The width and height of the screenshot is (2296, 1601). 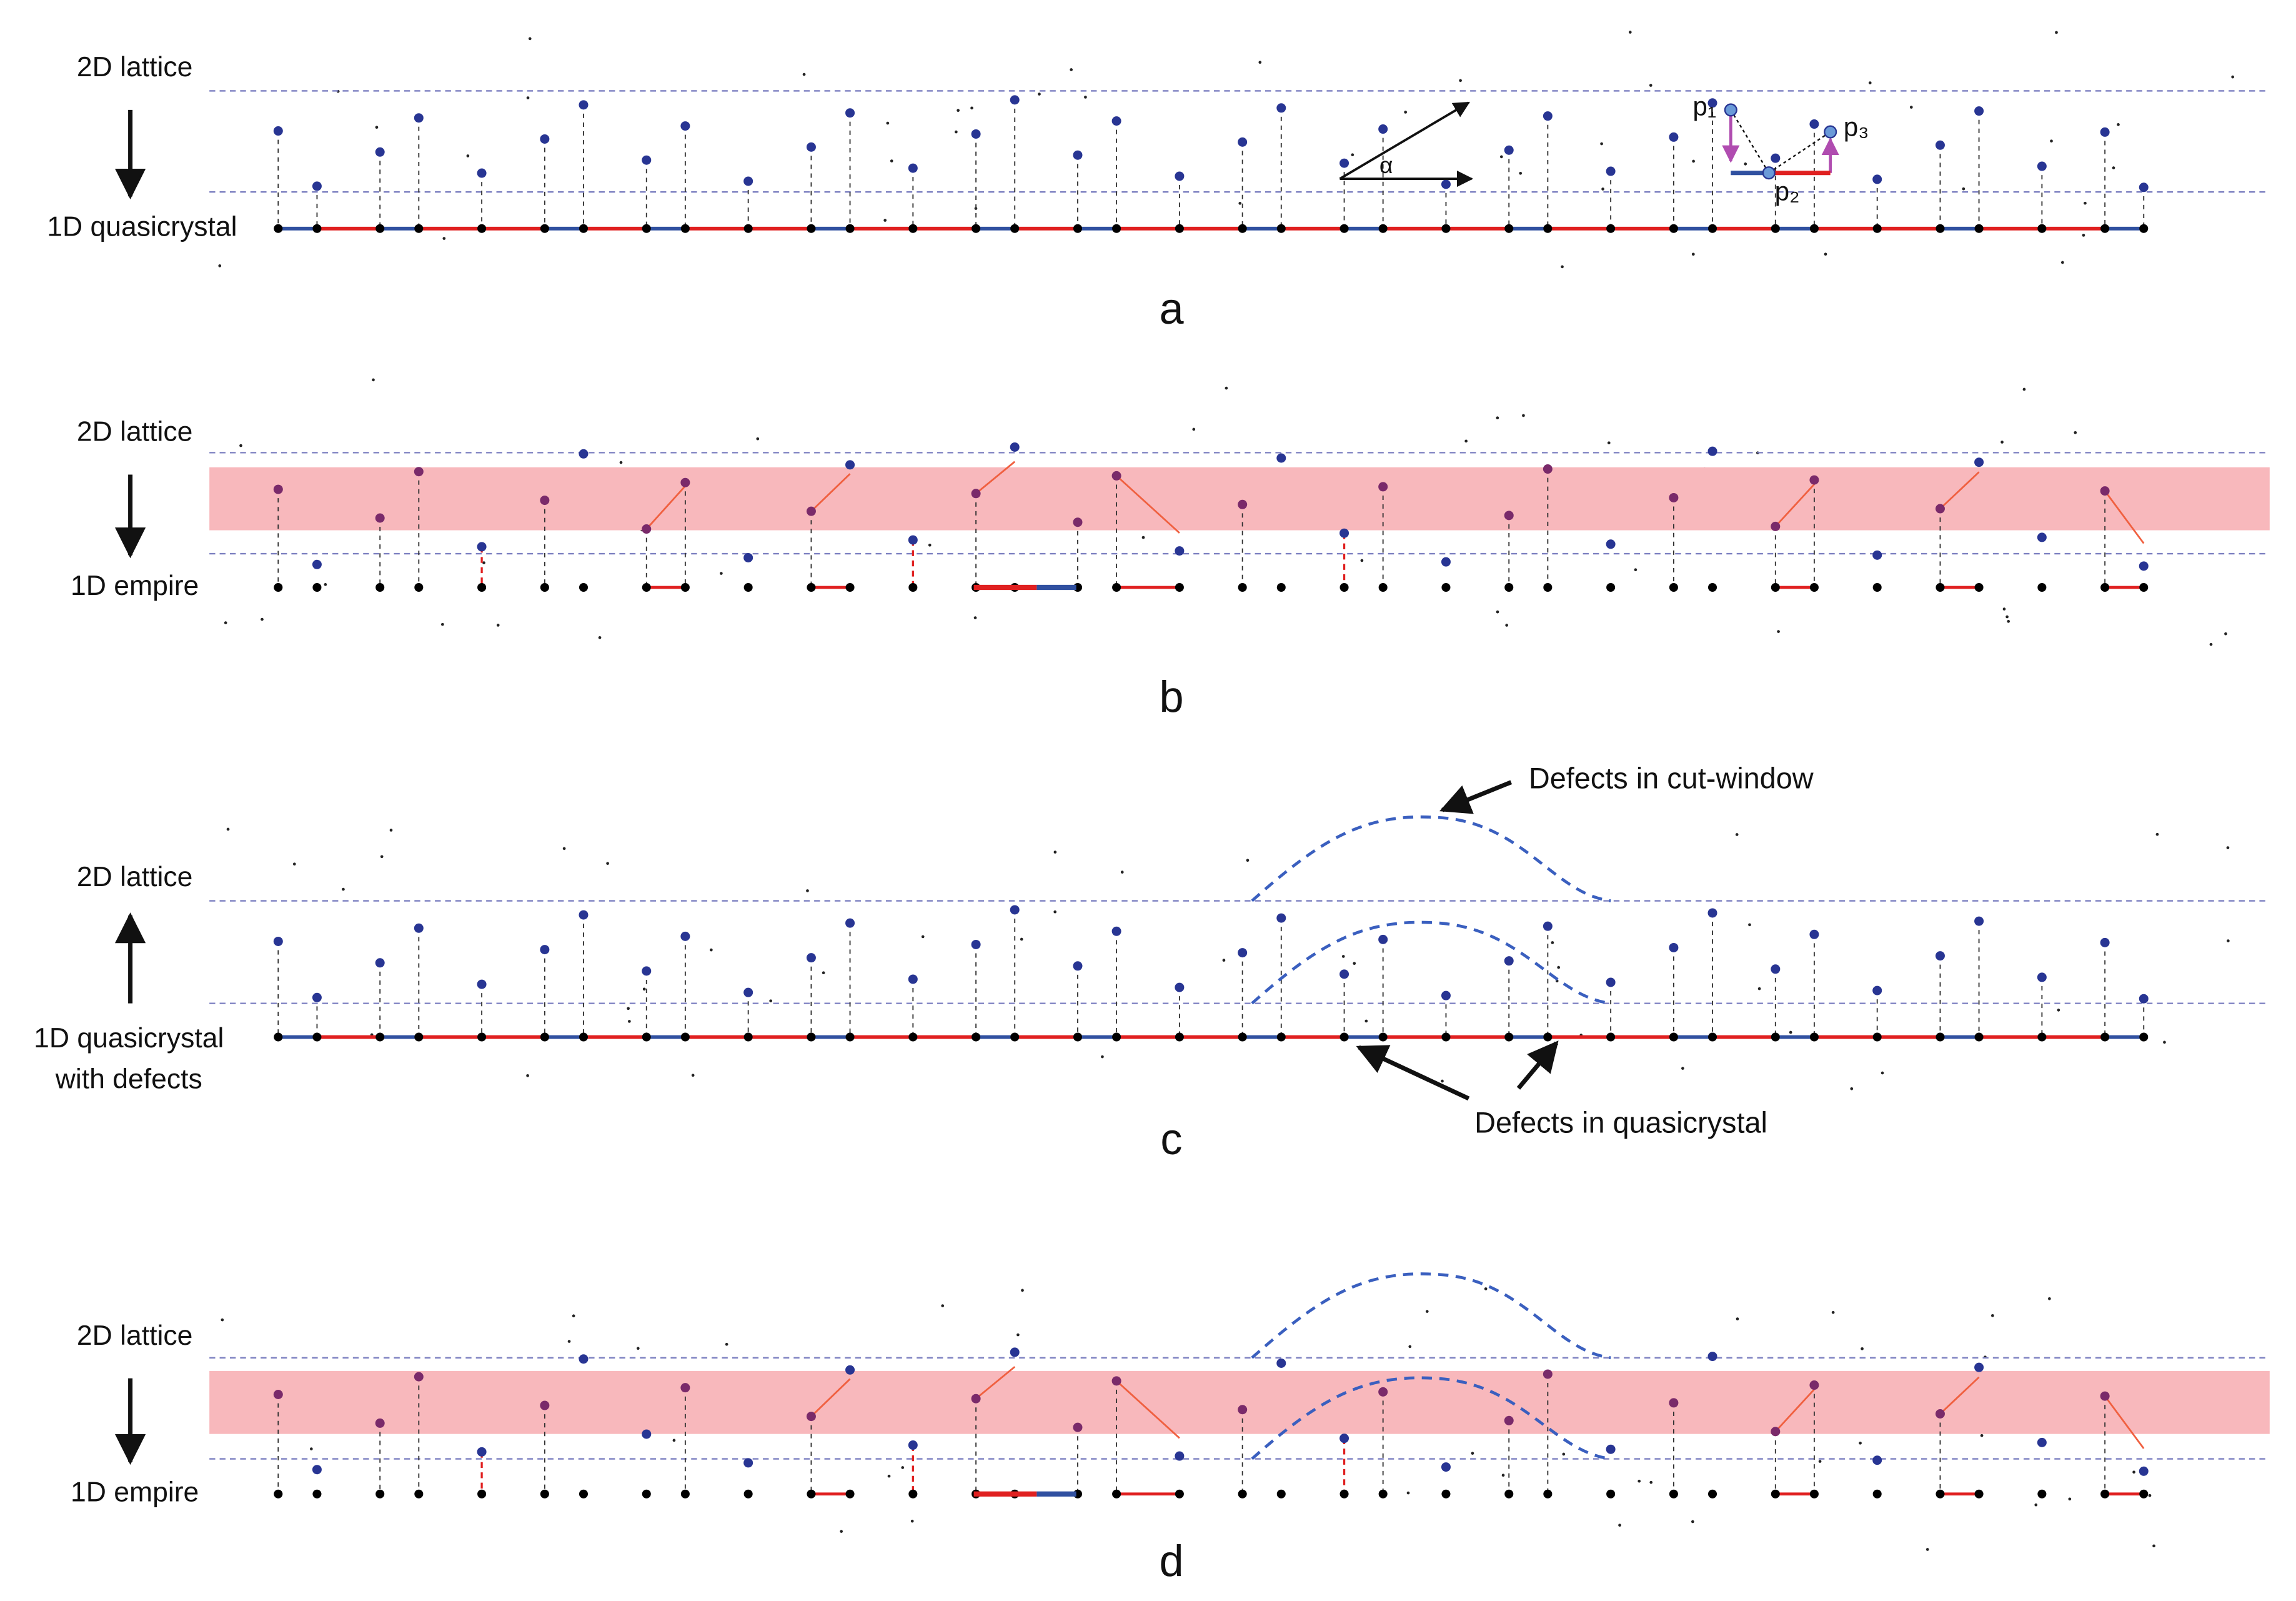 What do you see at coordinates (135, 67) in the screenshot?
I see `top-label: 2D lattice` at bounding box center [135, 67].